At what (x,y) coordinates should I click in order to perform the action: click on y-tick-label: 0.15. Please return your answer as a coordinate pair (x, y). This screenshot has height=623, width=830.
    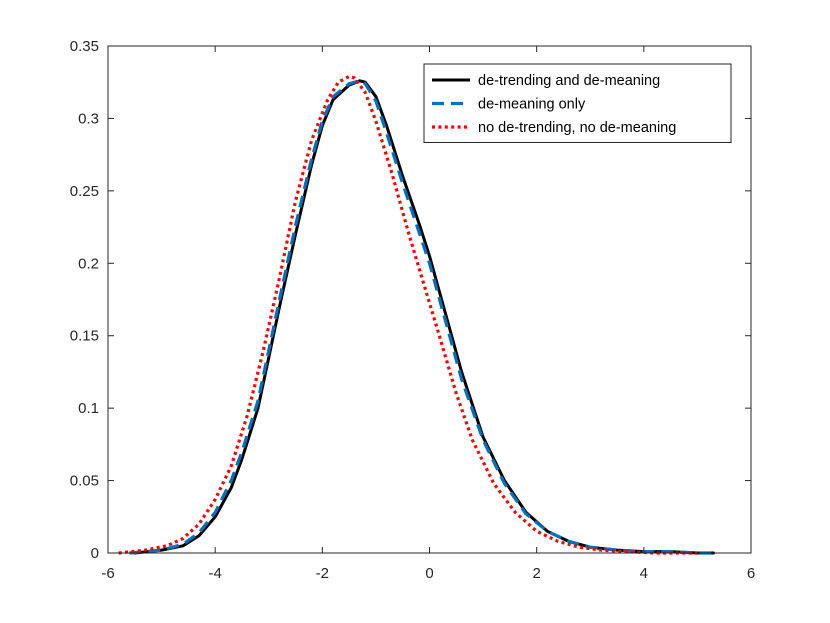
    Looking at the image, I should click on (84, 336).